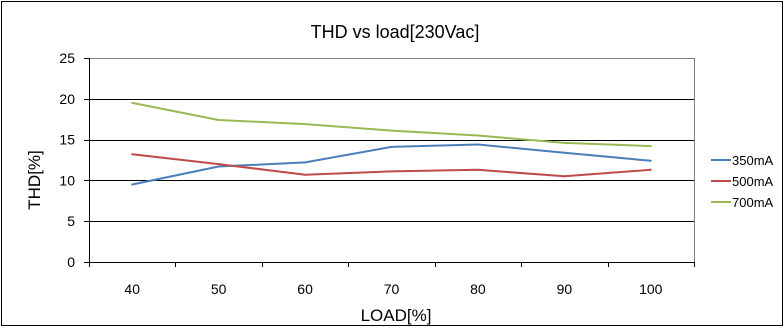  What do you see at coordinates (67, 58) in the screenshot?
I see `y-tick-label: 25` at bounding box center [67, 58].